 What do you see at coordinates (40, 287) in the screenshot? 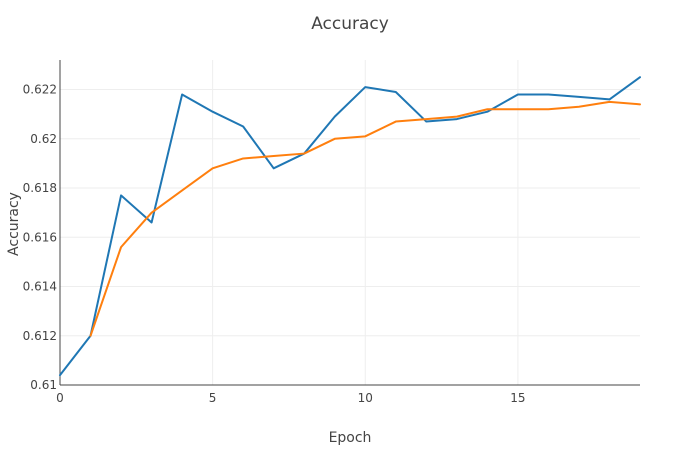
I see `y-tick-label: 0.614` at bounding box center [40, 287].